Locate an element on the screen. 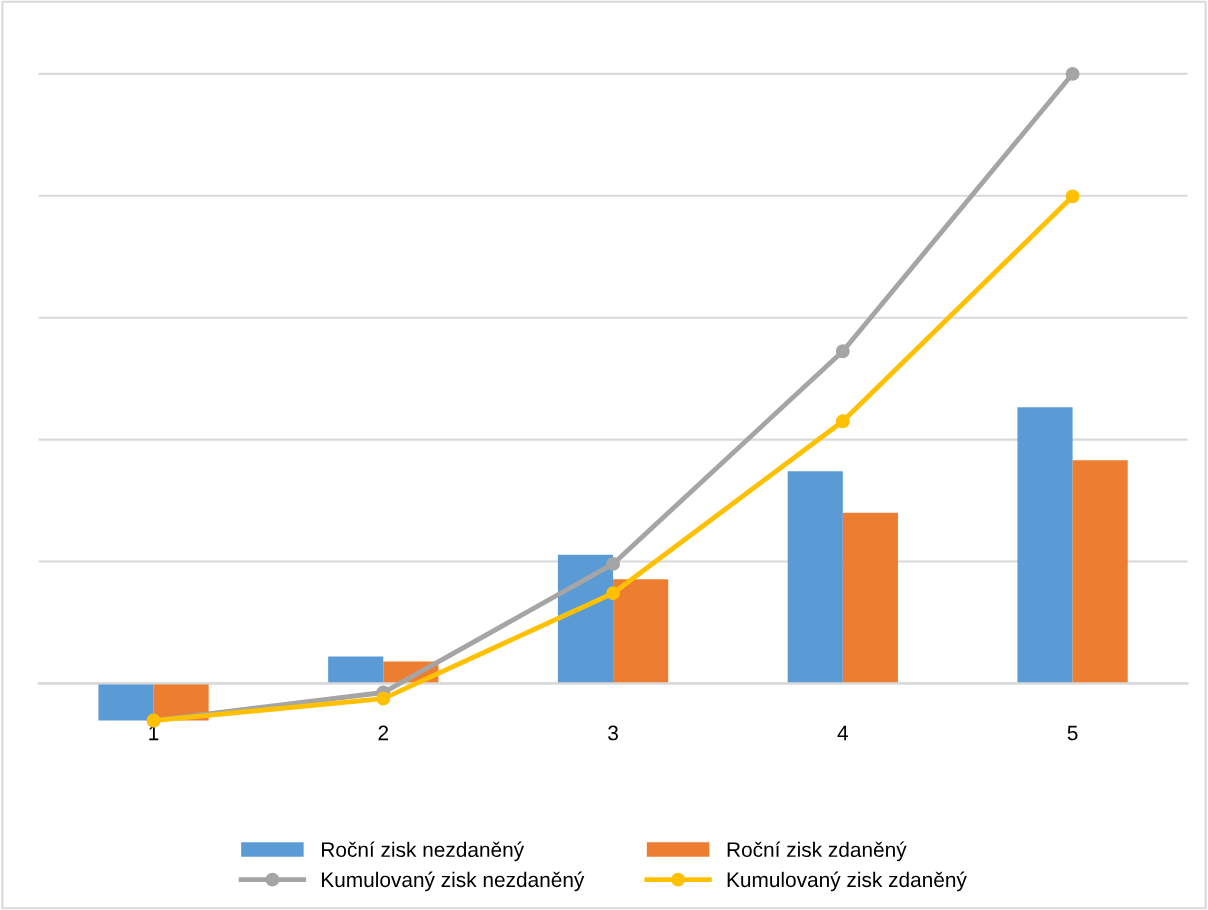 This screenshot has width=1208, height=910. x-tick-label: 5 is located at coordinates (1072, 733).